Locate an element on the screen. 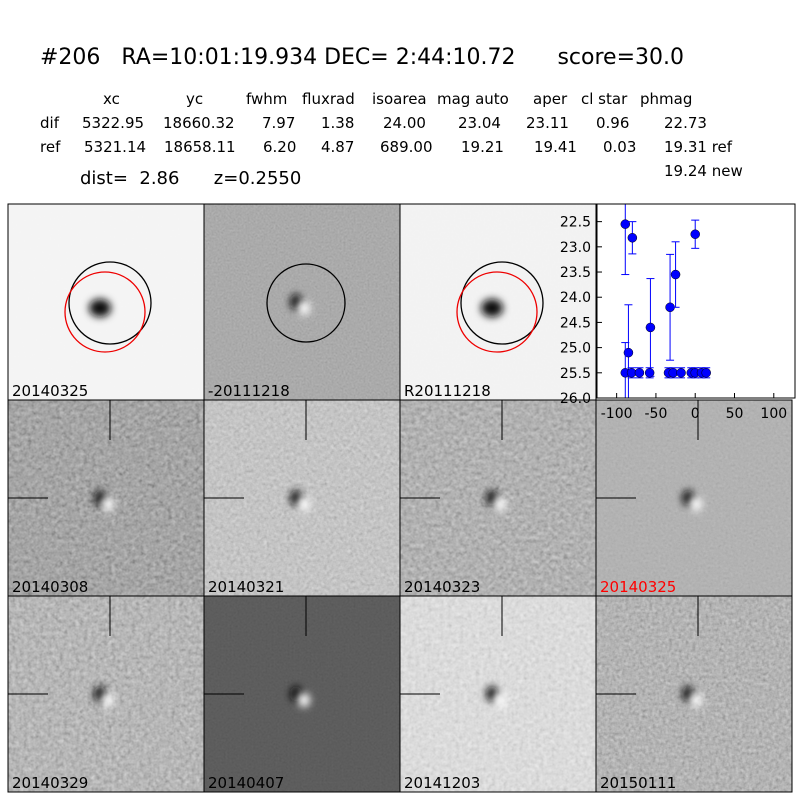 This screenshot has width=800, height=800. stamp-label: 20141203 is located at coordinates (442, 783).